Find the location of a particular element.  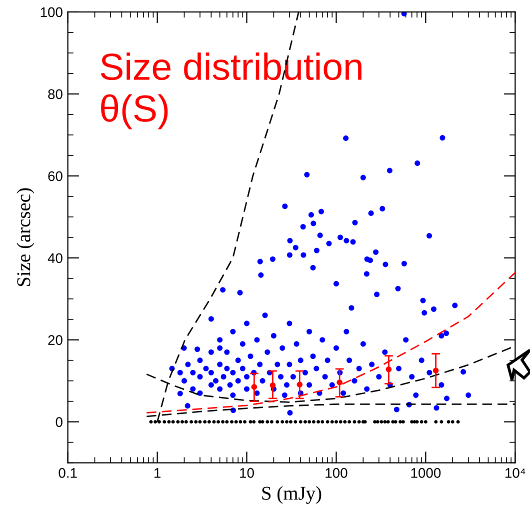

y-tick-label: 60 is located at coordinates (55, 176).